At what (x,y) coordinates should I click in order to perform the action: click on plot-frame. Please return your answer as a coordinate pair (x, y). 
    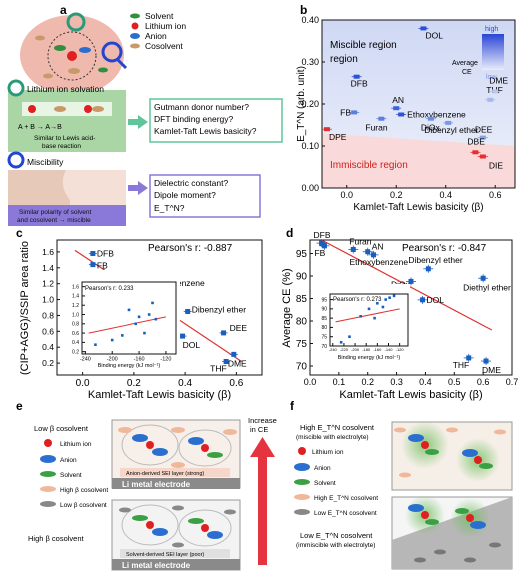
    Looking at the image, I should click on (369, 320).